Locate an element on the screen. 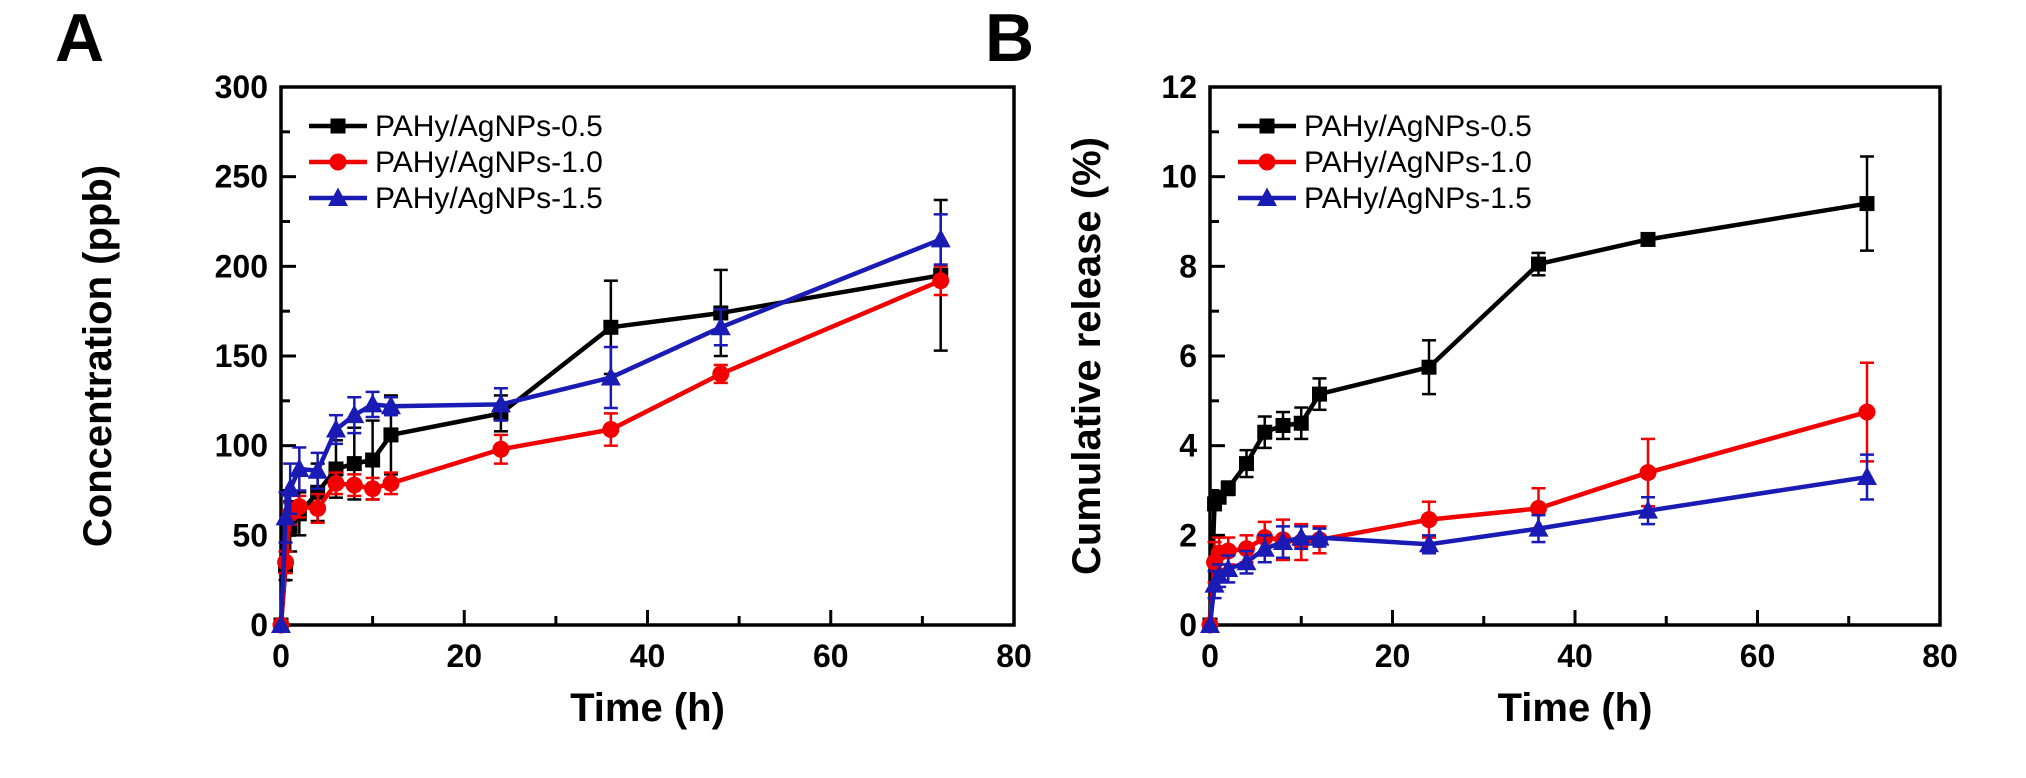 The width and height of the screenshot is (2026, 778). y-tick-label: 200 is located at coordinates (241, 266).